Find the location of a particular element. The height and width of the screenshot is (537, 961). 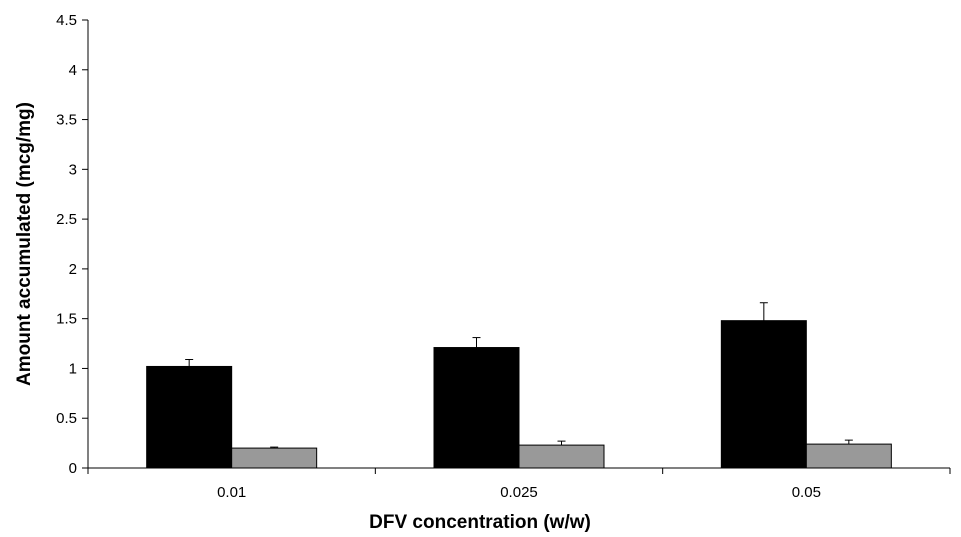

y-tick-label: 0 is located at coordinates (73, 468).